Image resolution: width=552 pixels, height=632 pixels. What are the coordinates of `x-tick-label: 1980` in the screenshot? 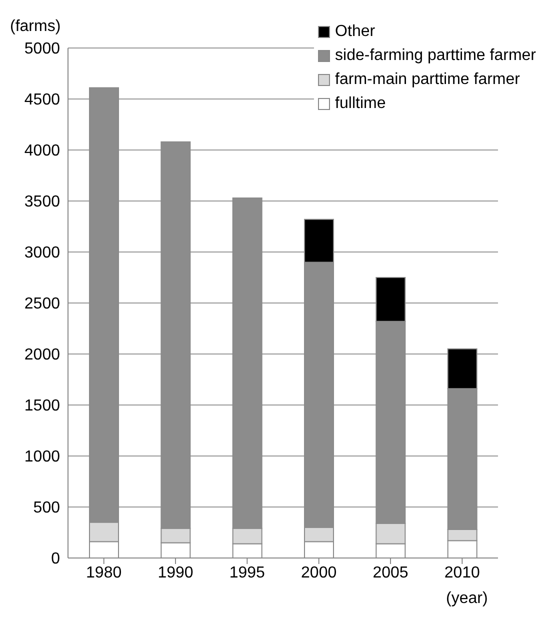 It's located at (104, 573).